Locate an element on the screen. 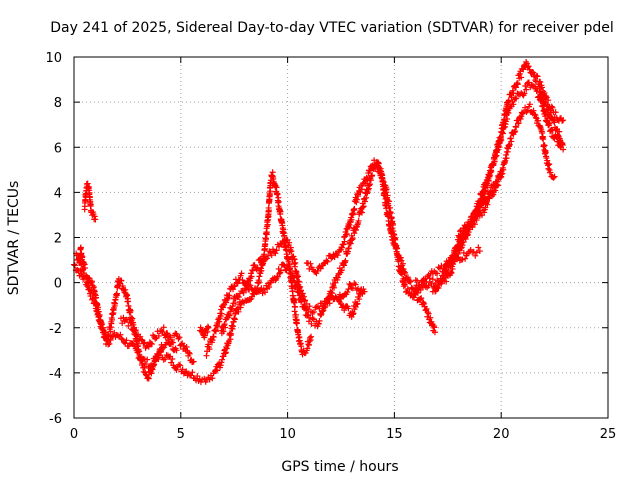 The image size is (640, 480). x-tick-label: 25 is located at coordinates (608, 434).